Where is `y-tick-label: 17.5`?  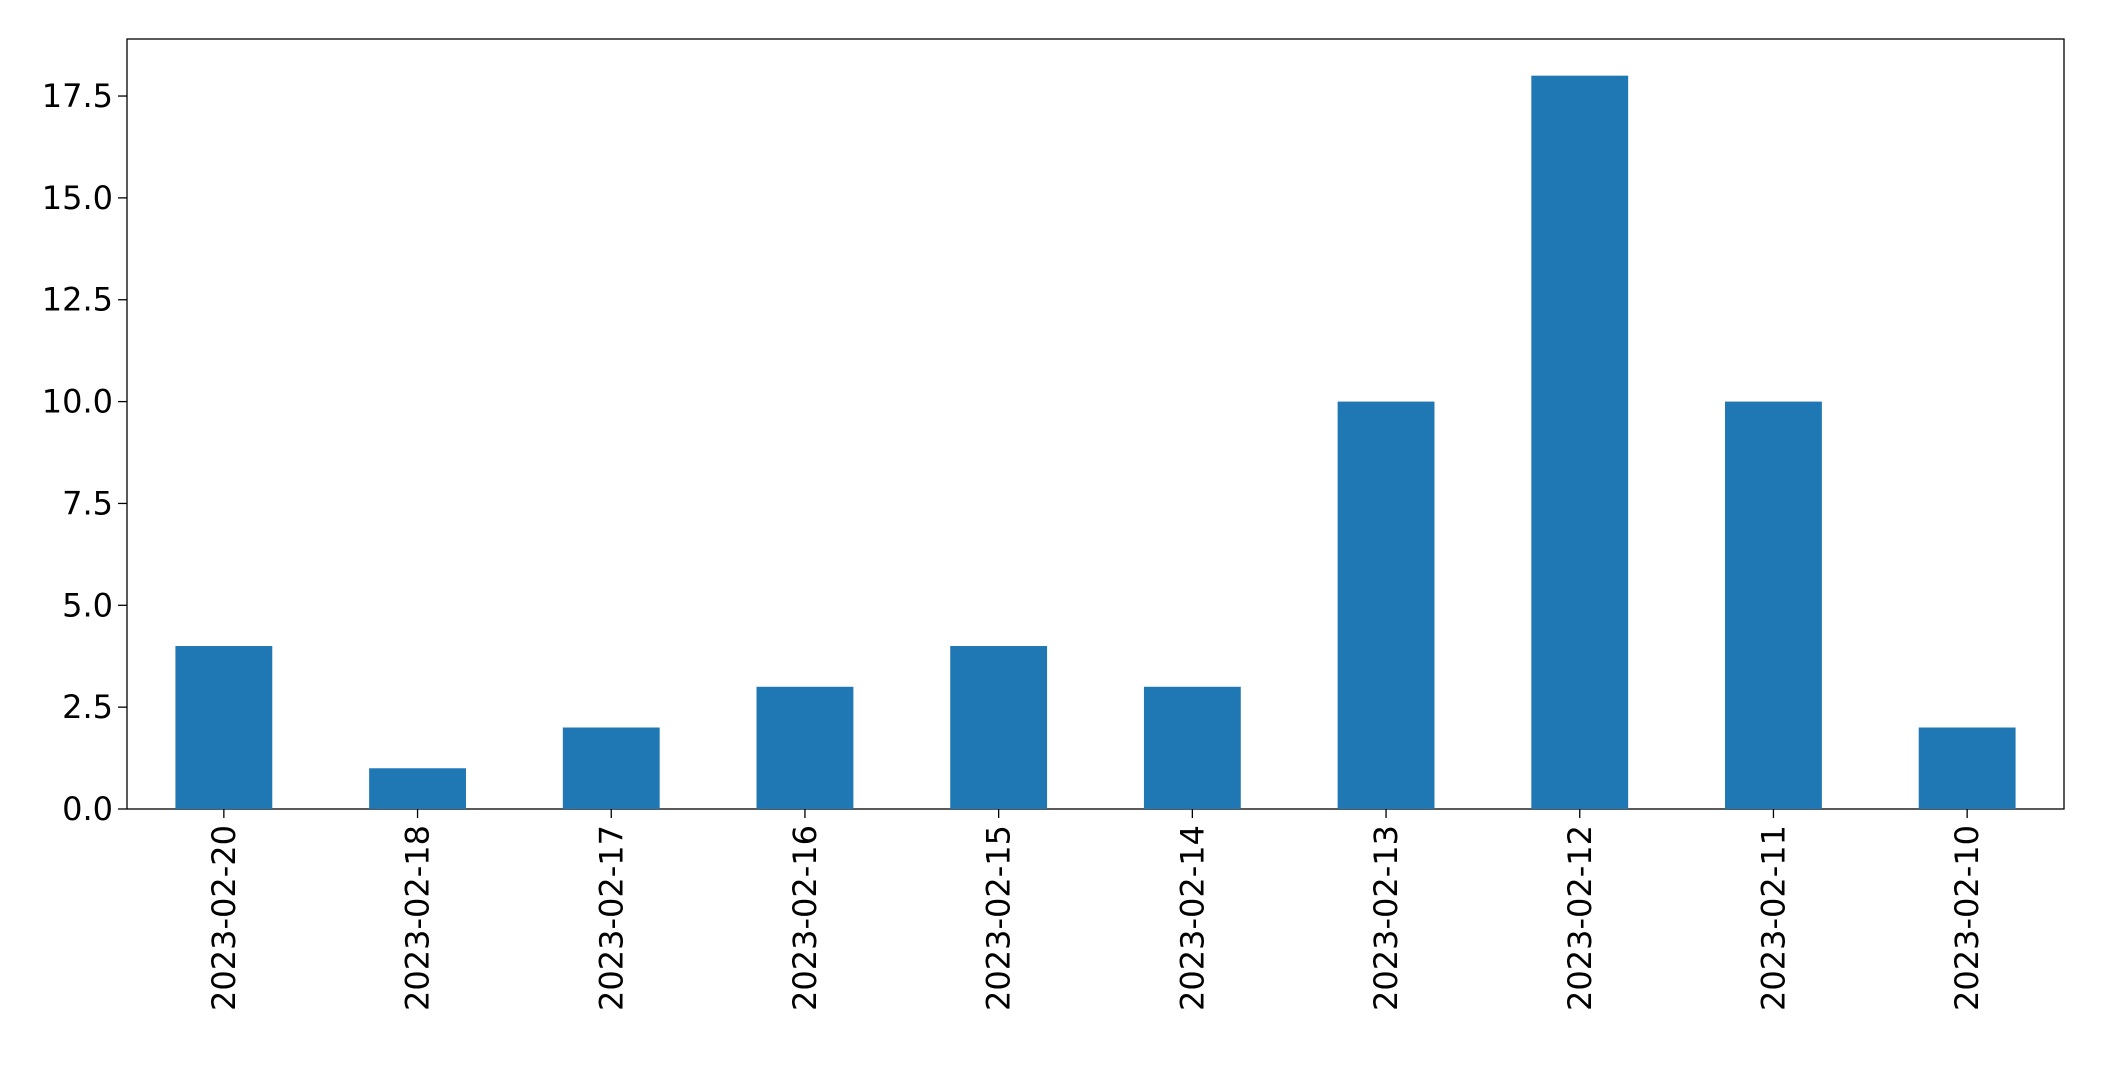 y-tick-label: 17.5 is located at coordinates (77, 96).